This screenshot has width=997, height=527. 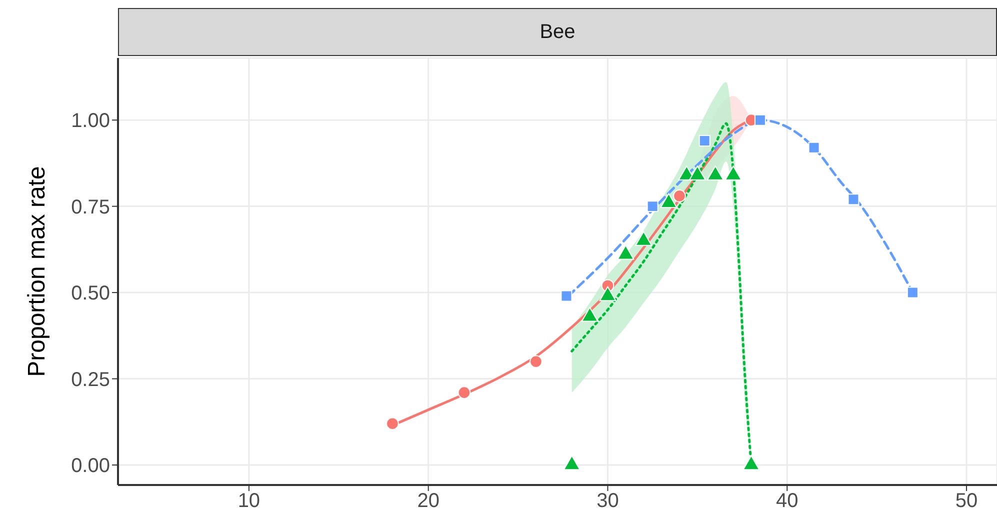 I want to click on y-axis-title: Proportion max rate, so click(x=37, y=271).